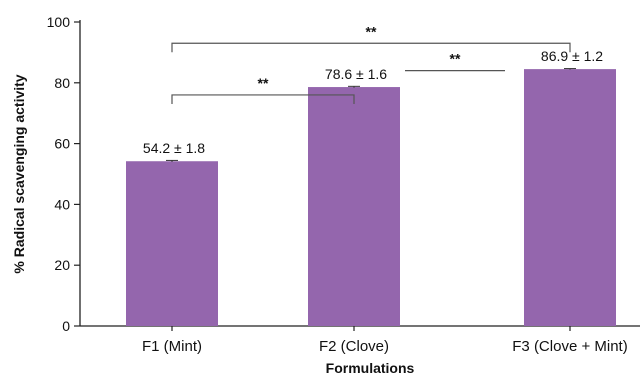 The height and width of the screenshot is (377, 642). Describe the element at coordinates (354, 346) in the screenshot. I see `x-tick-label: F2 (Clove)` at that location.